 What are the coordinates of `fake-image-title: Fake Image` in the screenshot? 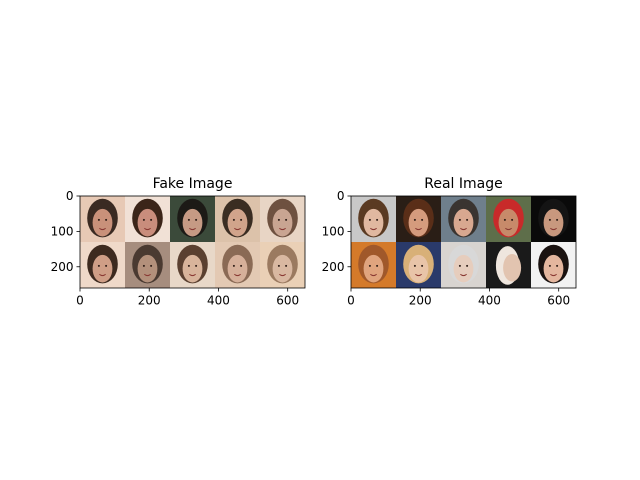 It's located at (193, 184).